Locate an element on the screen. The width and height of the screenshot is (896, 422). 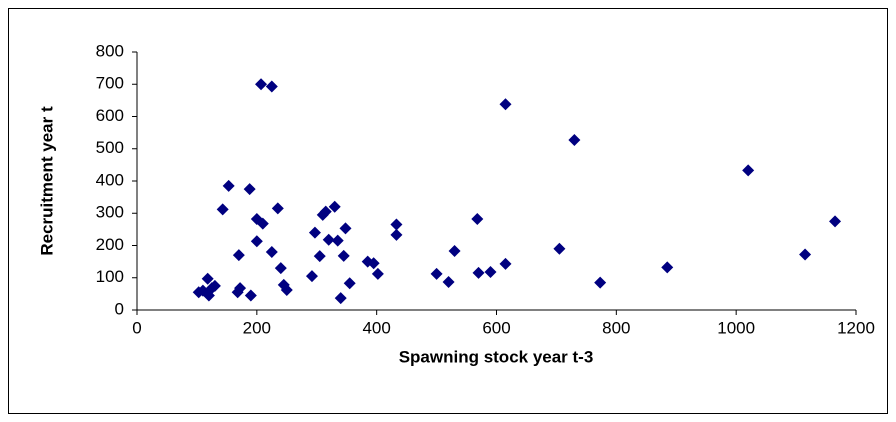
y-tick-label: 200 is located at coordinates (110, 244).